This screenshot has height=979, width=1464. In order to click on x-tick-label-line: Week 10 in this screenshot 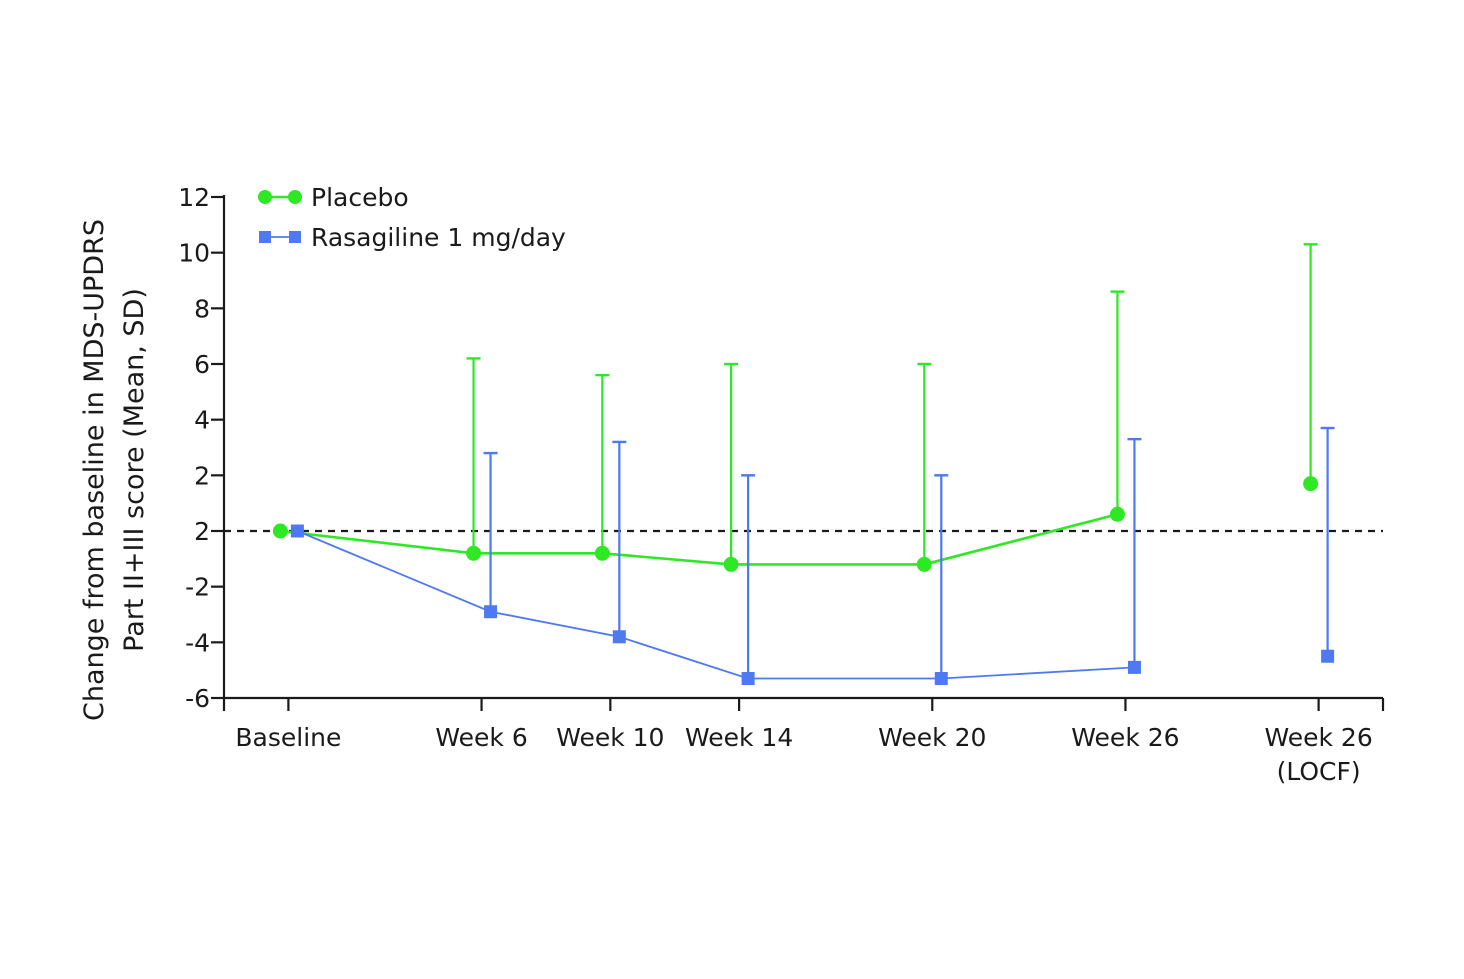, I will do `click(610, 737)`.